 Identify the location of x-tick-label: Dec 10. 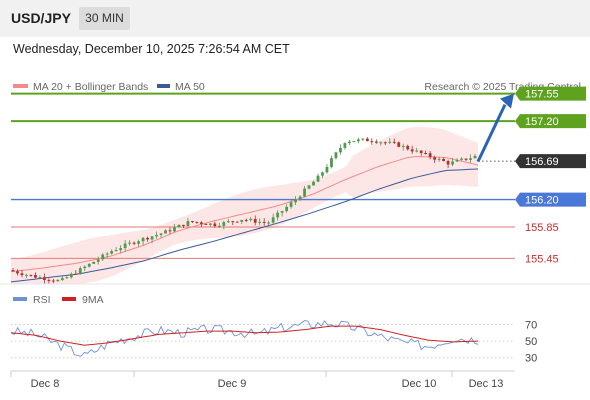
(419, 384).